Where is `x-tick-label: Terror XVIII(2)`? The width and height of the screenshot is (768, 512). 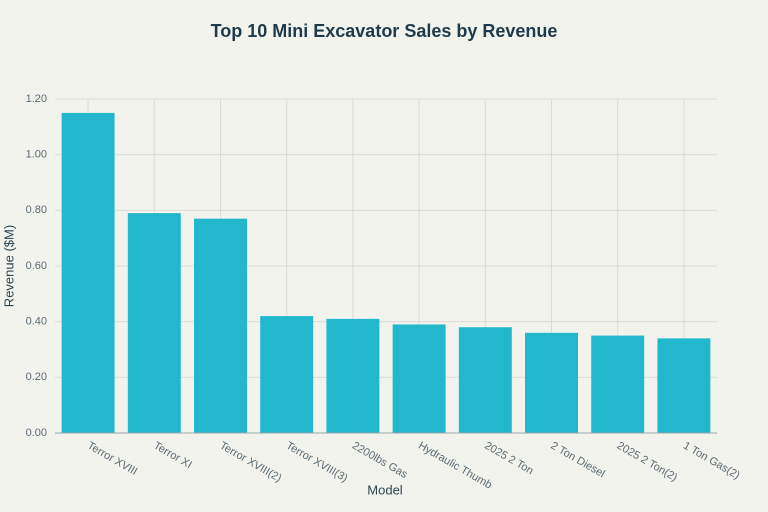
x-tick-label: Terror XVIII(2) is located at coordinates (251, 462).